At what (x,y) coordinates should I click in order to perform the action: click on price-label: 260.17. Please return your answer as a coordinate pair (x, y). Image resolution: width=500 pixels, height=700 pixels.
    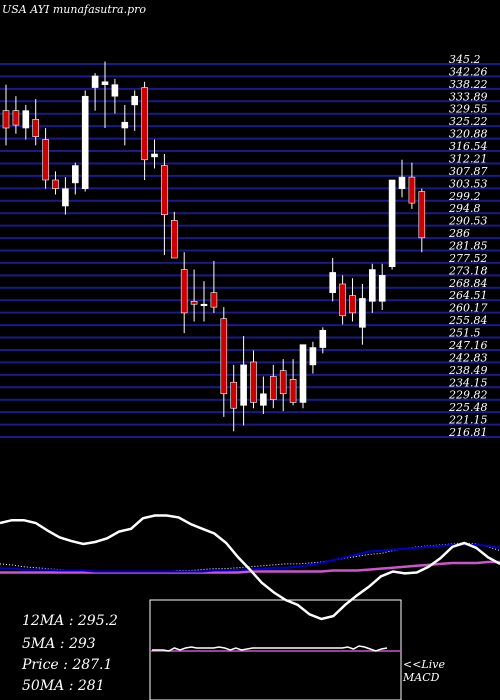
    Looking at the image, I should click on (468, 308).